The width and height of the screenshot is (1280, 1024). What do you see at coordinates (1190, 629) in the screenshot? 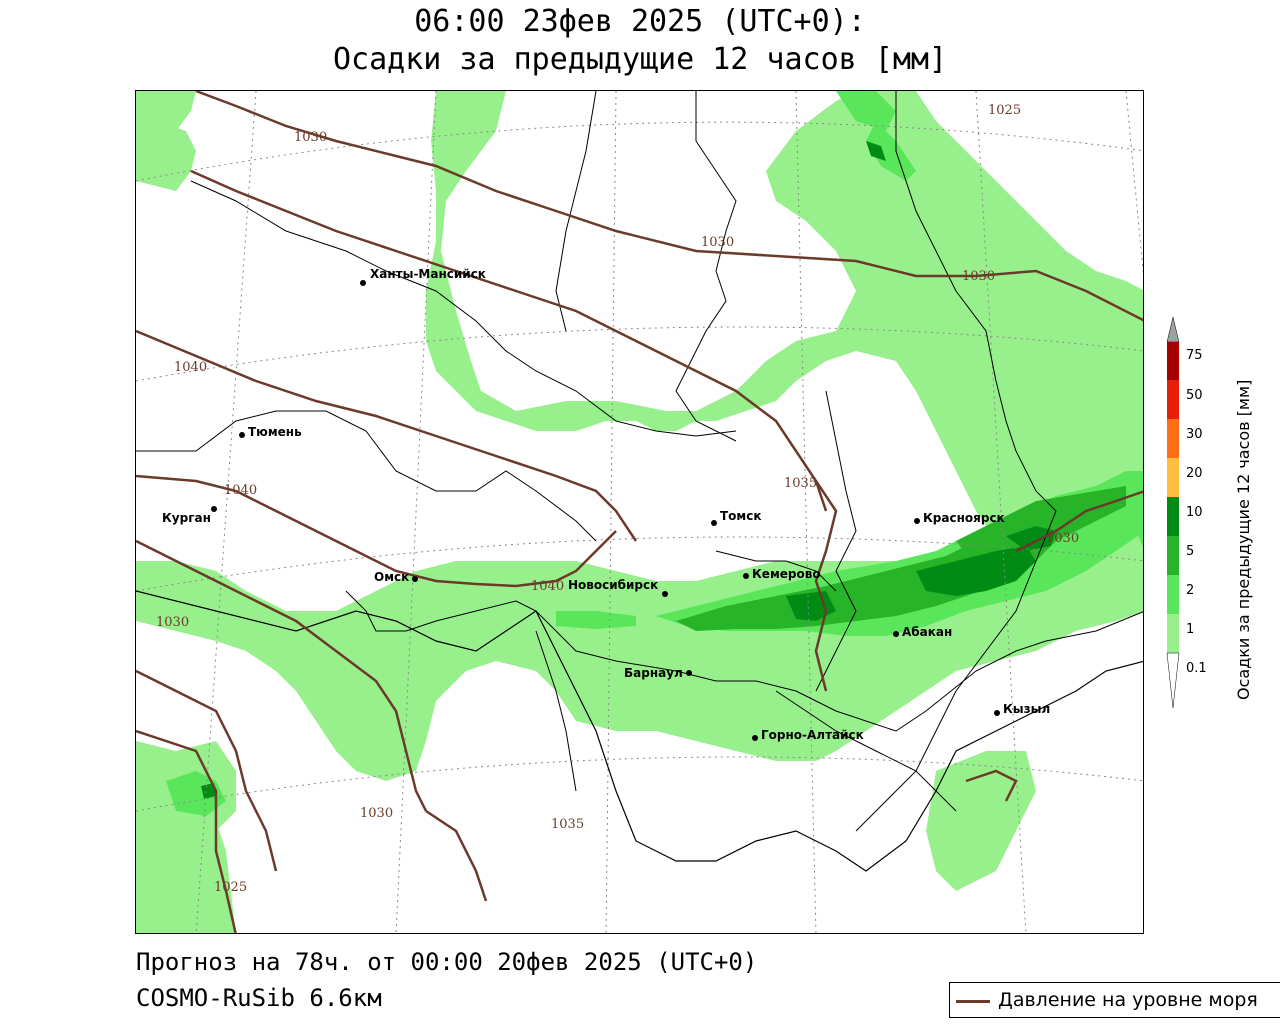
I see `colorbar-tick: 1` at bounding box center [1190, 629].